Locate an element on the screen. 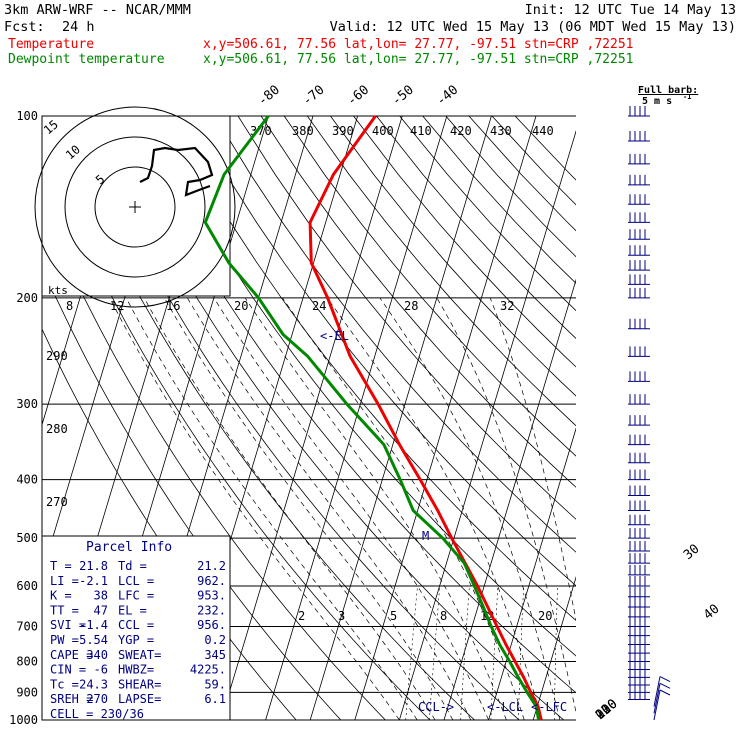 This screenshot has height=740, width=740. parcel-info-cell: CCL = is located at coordinates (136, 625).